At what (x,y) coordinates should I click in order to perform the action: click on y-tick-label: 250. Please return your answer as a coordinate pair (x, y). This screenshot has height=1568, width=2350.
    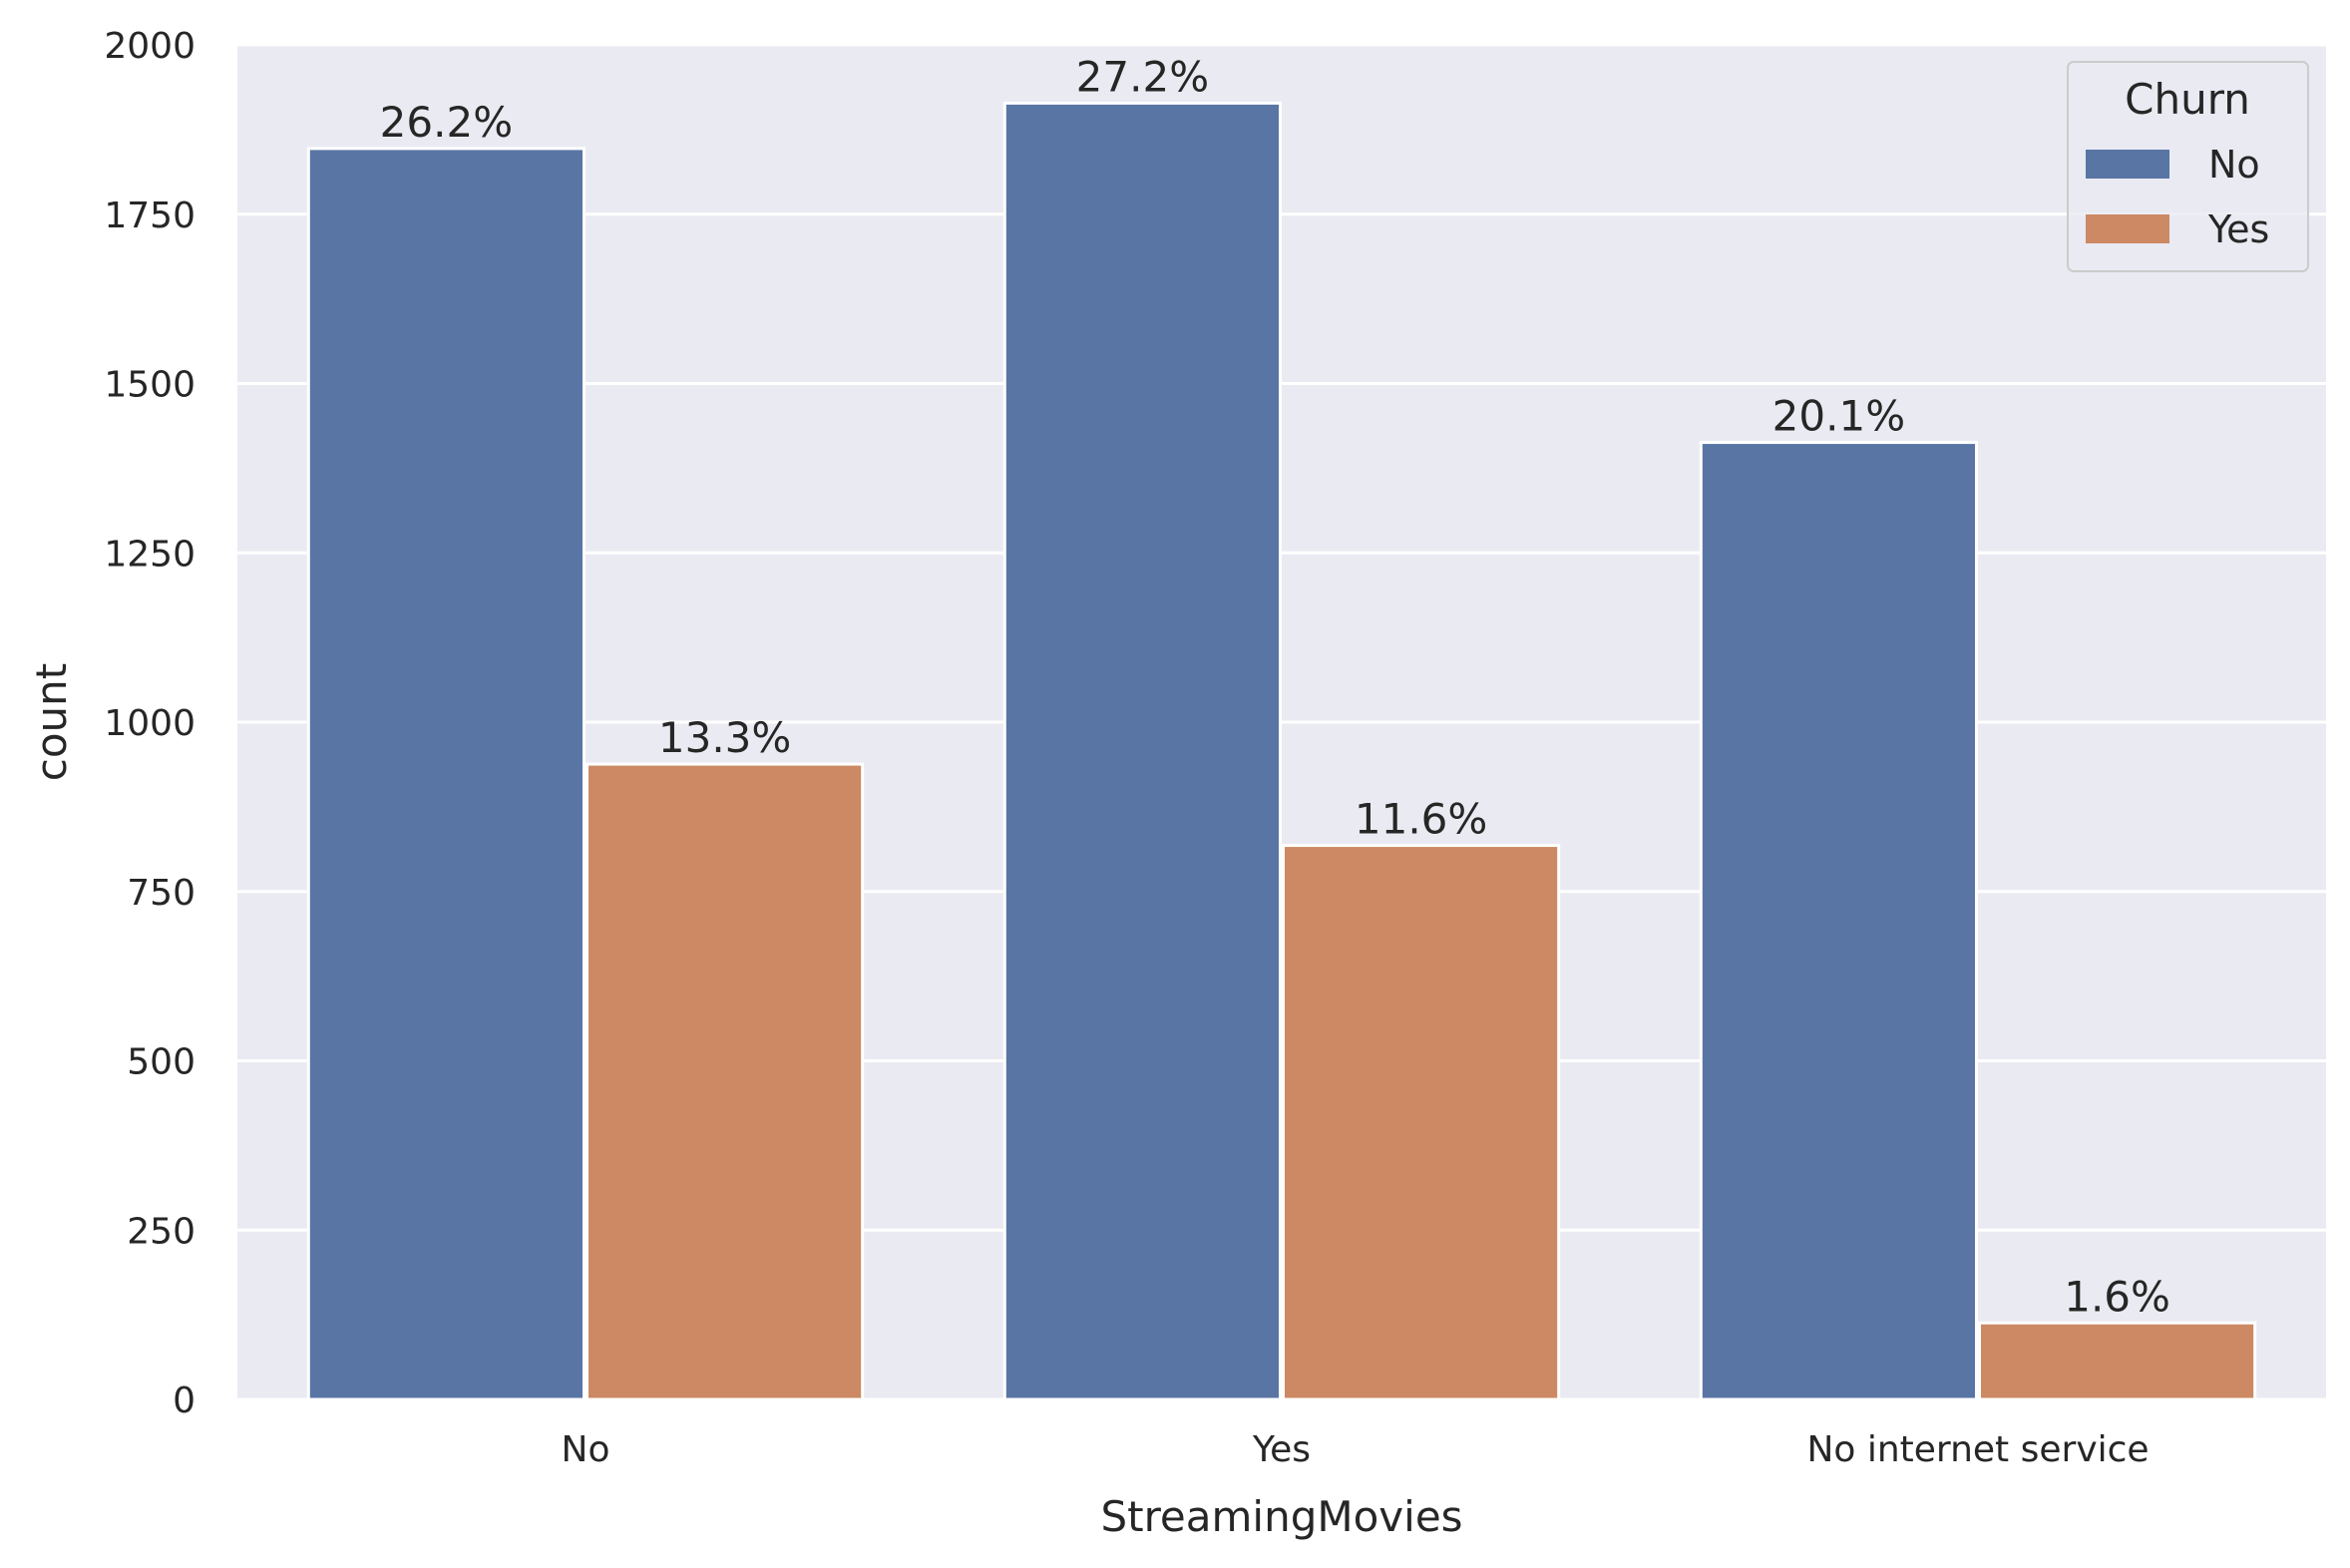
    Looking at the image, I should click on (161, 1232).